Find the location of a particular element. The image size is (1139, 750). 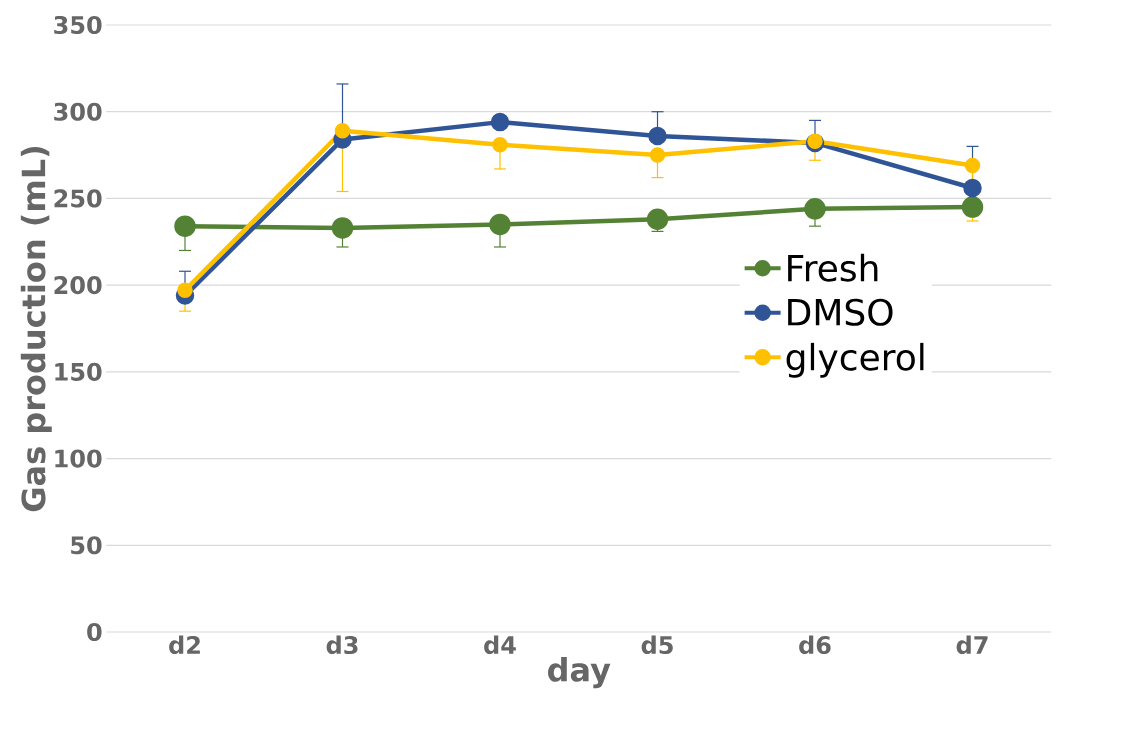

y-tick-label: 150 is located at coordinates (78, 371).